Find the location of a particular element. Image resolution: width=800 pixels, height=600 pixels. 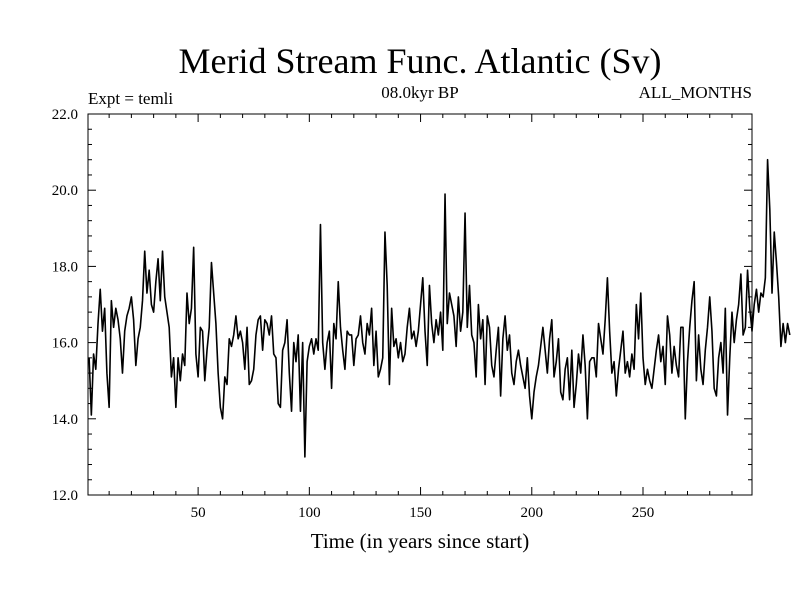

months-label: ALL_MONTHS is located at coordinates (695, 92).